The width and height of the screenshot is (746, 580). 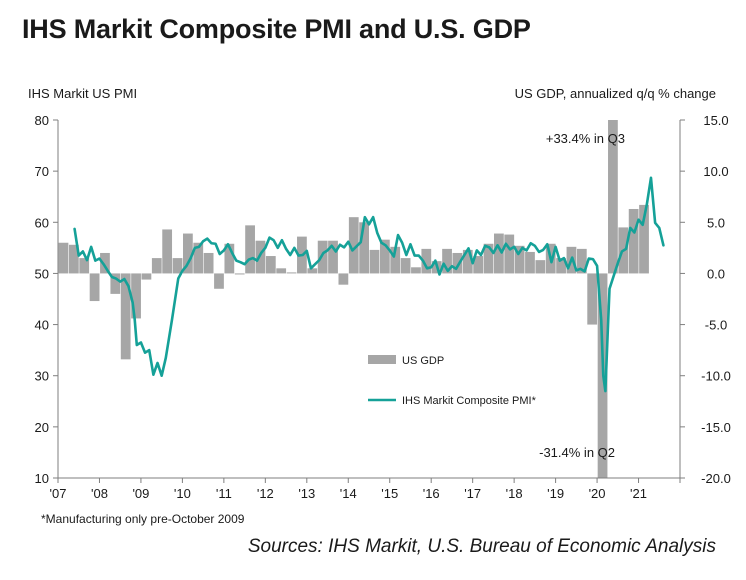 I want to click on left-tick-label: 10, so click(x=42, y=478).